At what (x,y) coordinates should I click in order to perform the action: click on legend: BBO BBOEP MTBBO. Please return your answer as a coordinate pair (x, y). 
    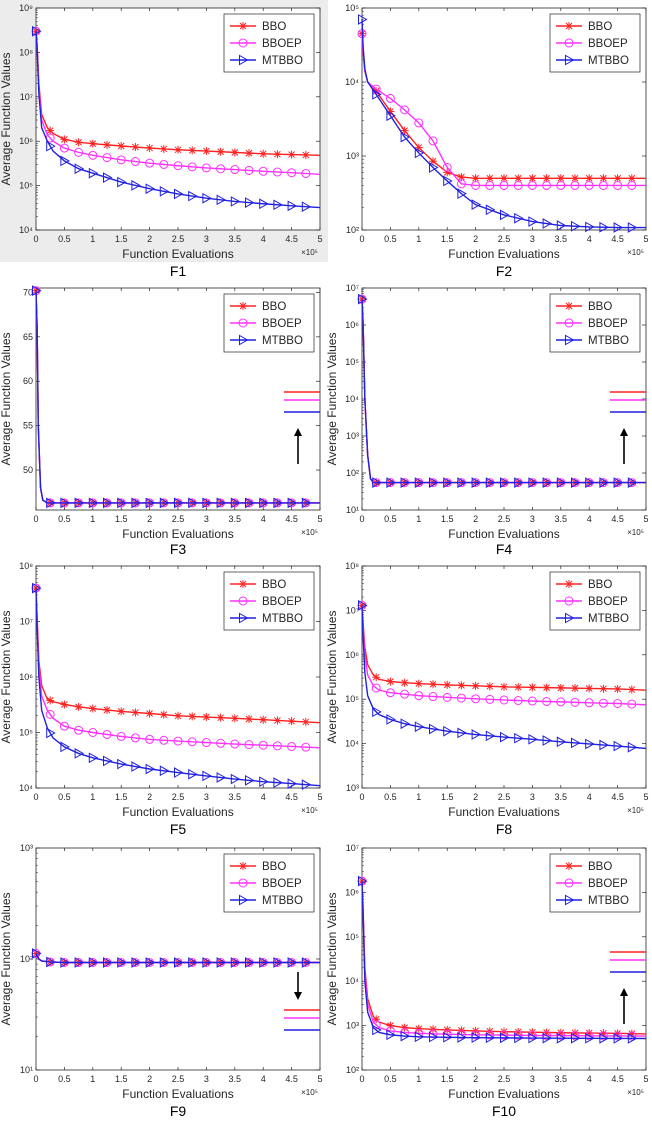
    Looking at the image, I should click on (595, 43).